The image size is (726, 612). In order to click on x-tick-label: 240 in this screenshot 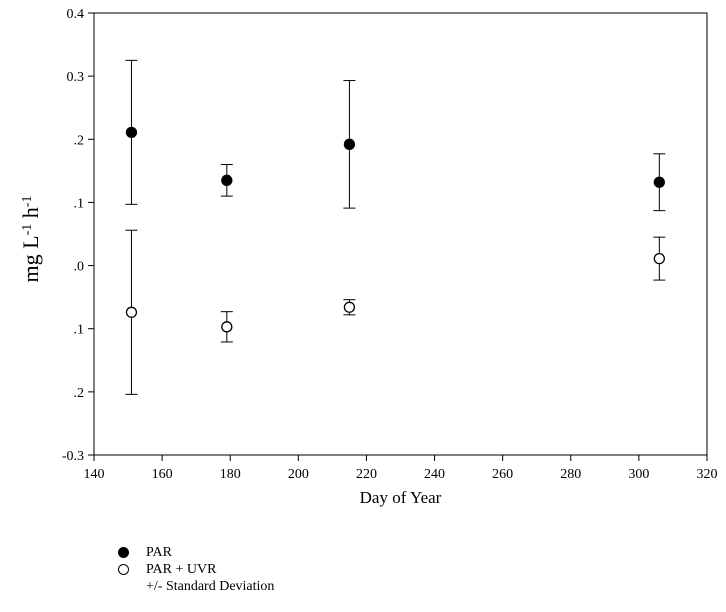, I will do `click(434, 474)`.